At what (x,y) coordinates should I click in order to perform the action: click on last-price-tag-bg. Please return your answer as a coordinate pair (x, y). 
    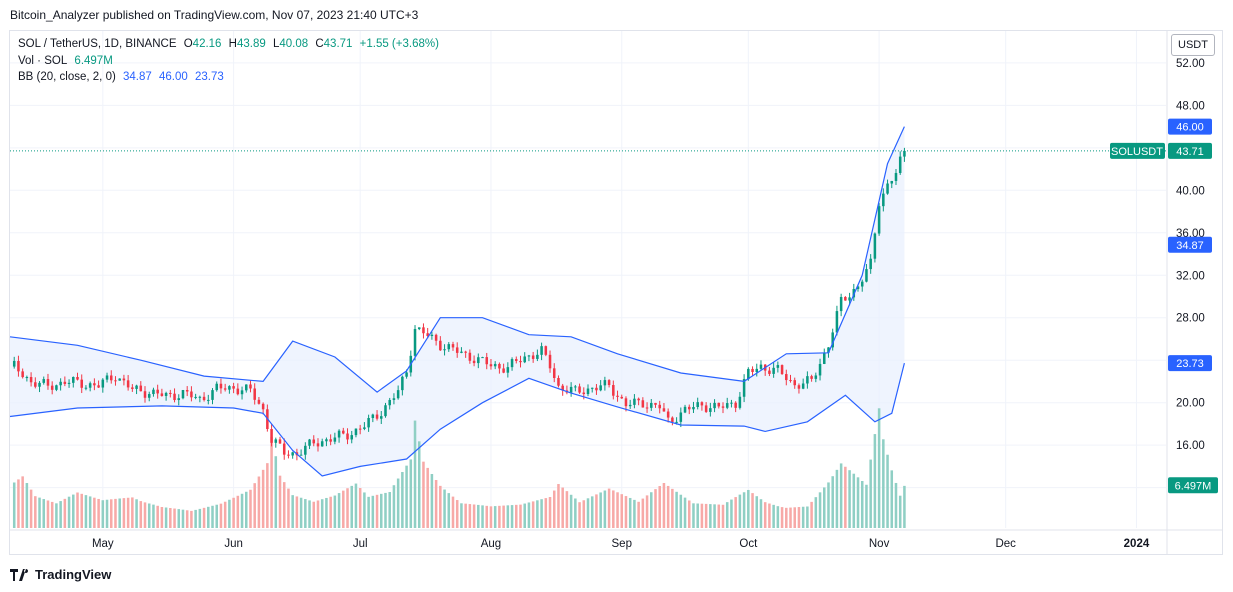
    Looking at the image, I should click on (1190, 150).